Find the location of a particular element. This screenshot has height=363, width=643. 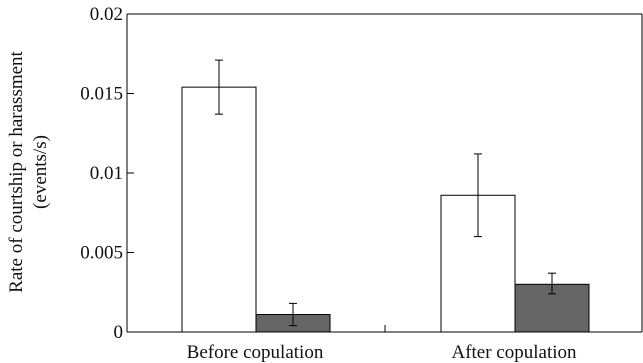

x-ticks: Before copulation After copulation is located at coordinates (382, 344).